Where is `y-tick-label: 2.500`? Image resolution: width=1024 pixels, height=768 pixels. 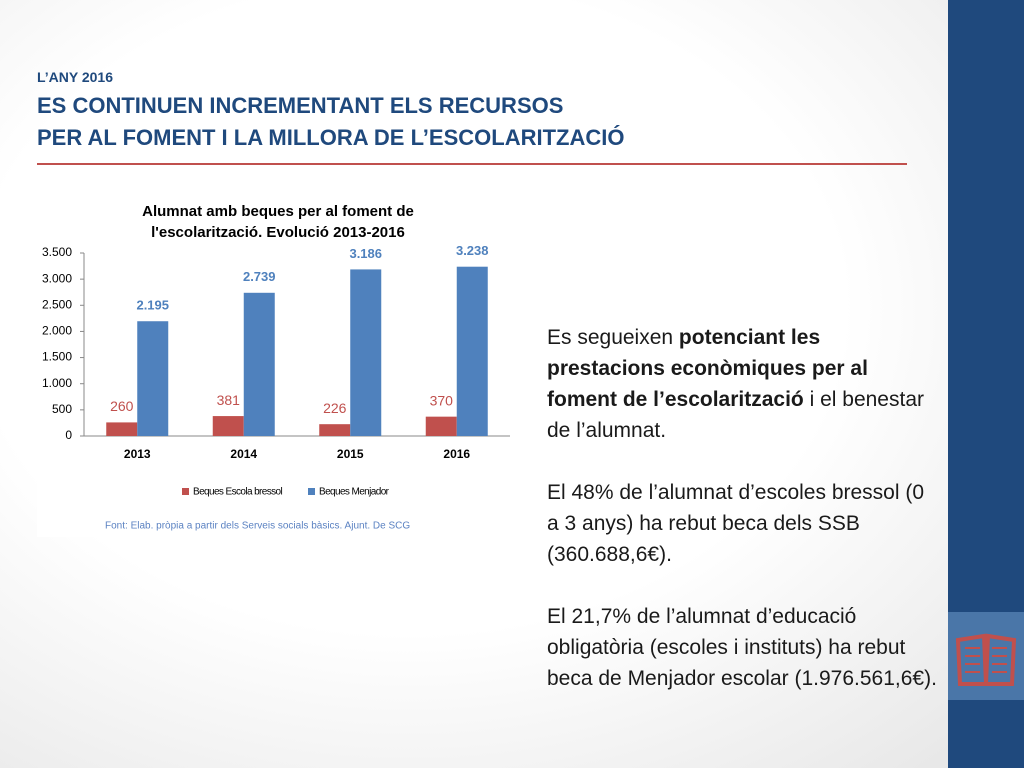
y-tick-label: 2.500 is located at coordinates (57, 304).